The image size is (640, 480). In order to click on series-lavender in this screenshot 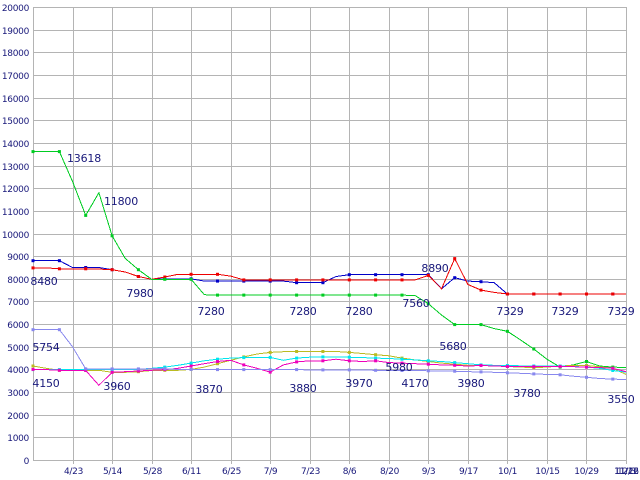, I will do `click(329, 354)`.